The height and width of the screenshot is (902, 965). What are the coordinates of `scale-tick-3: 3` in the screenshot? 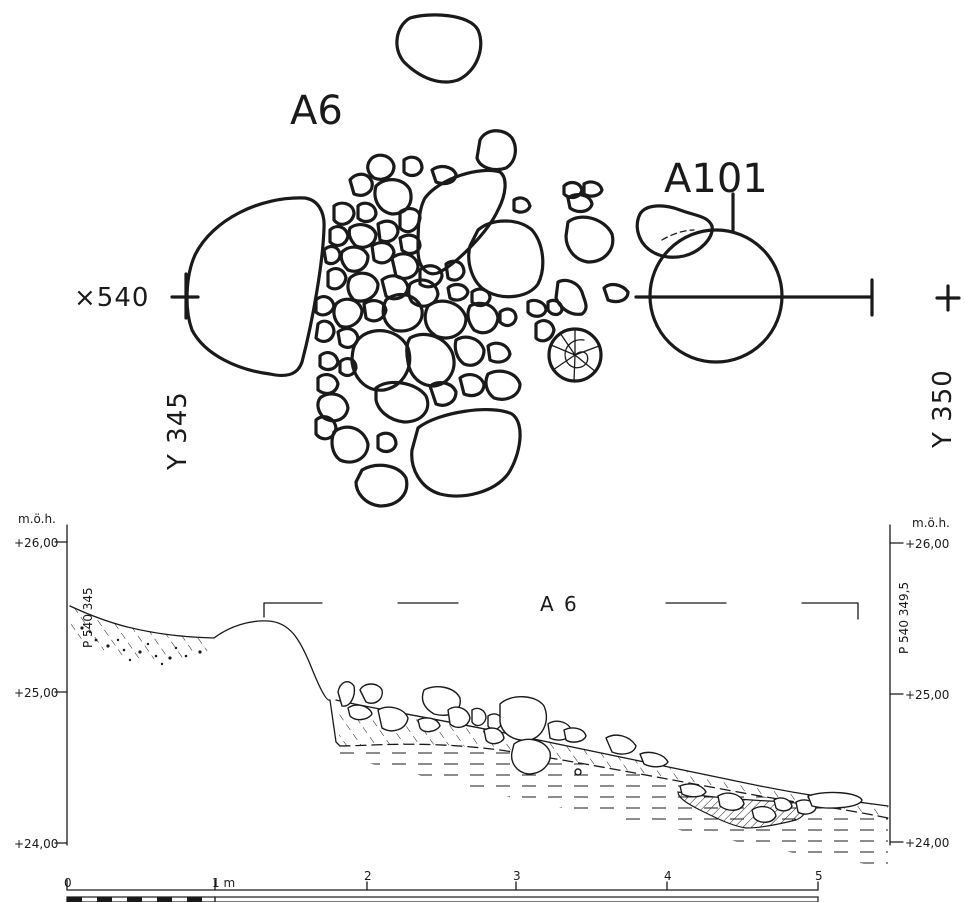 It's located at (517, 876).